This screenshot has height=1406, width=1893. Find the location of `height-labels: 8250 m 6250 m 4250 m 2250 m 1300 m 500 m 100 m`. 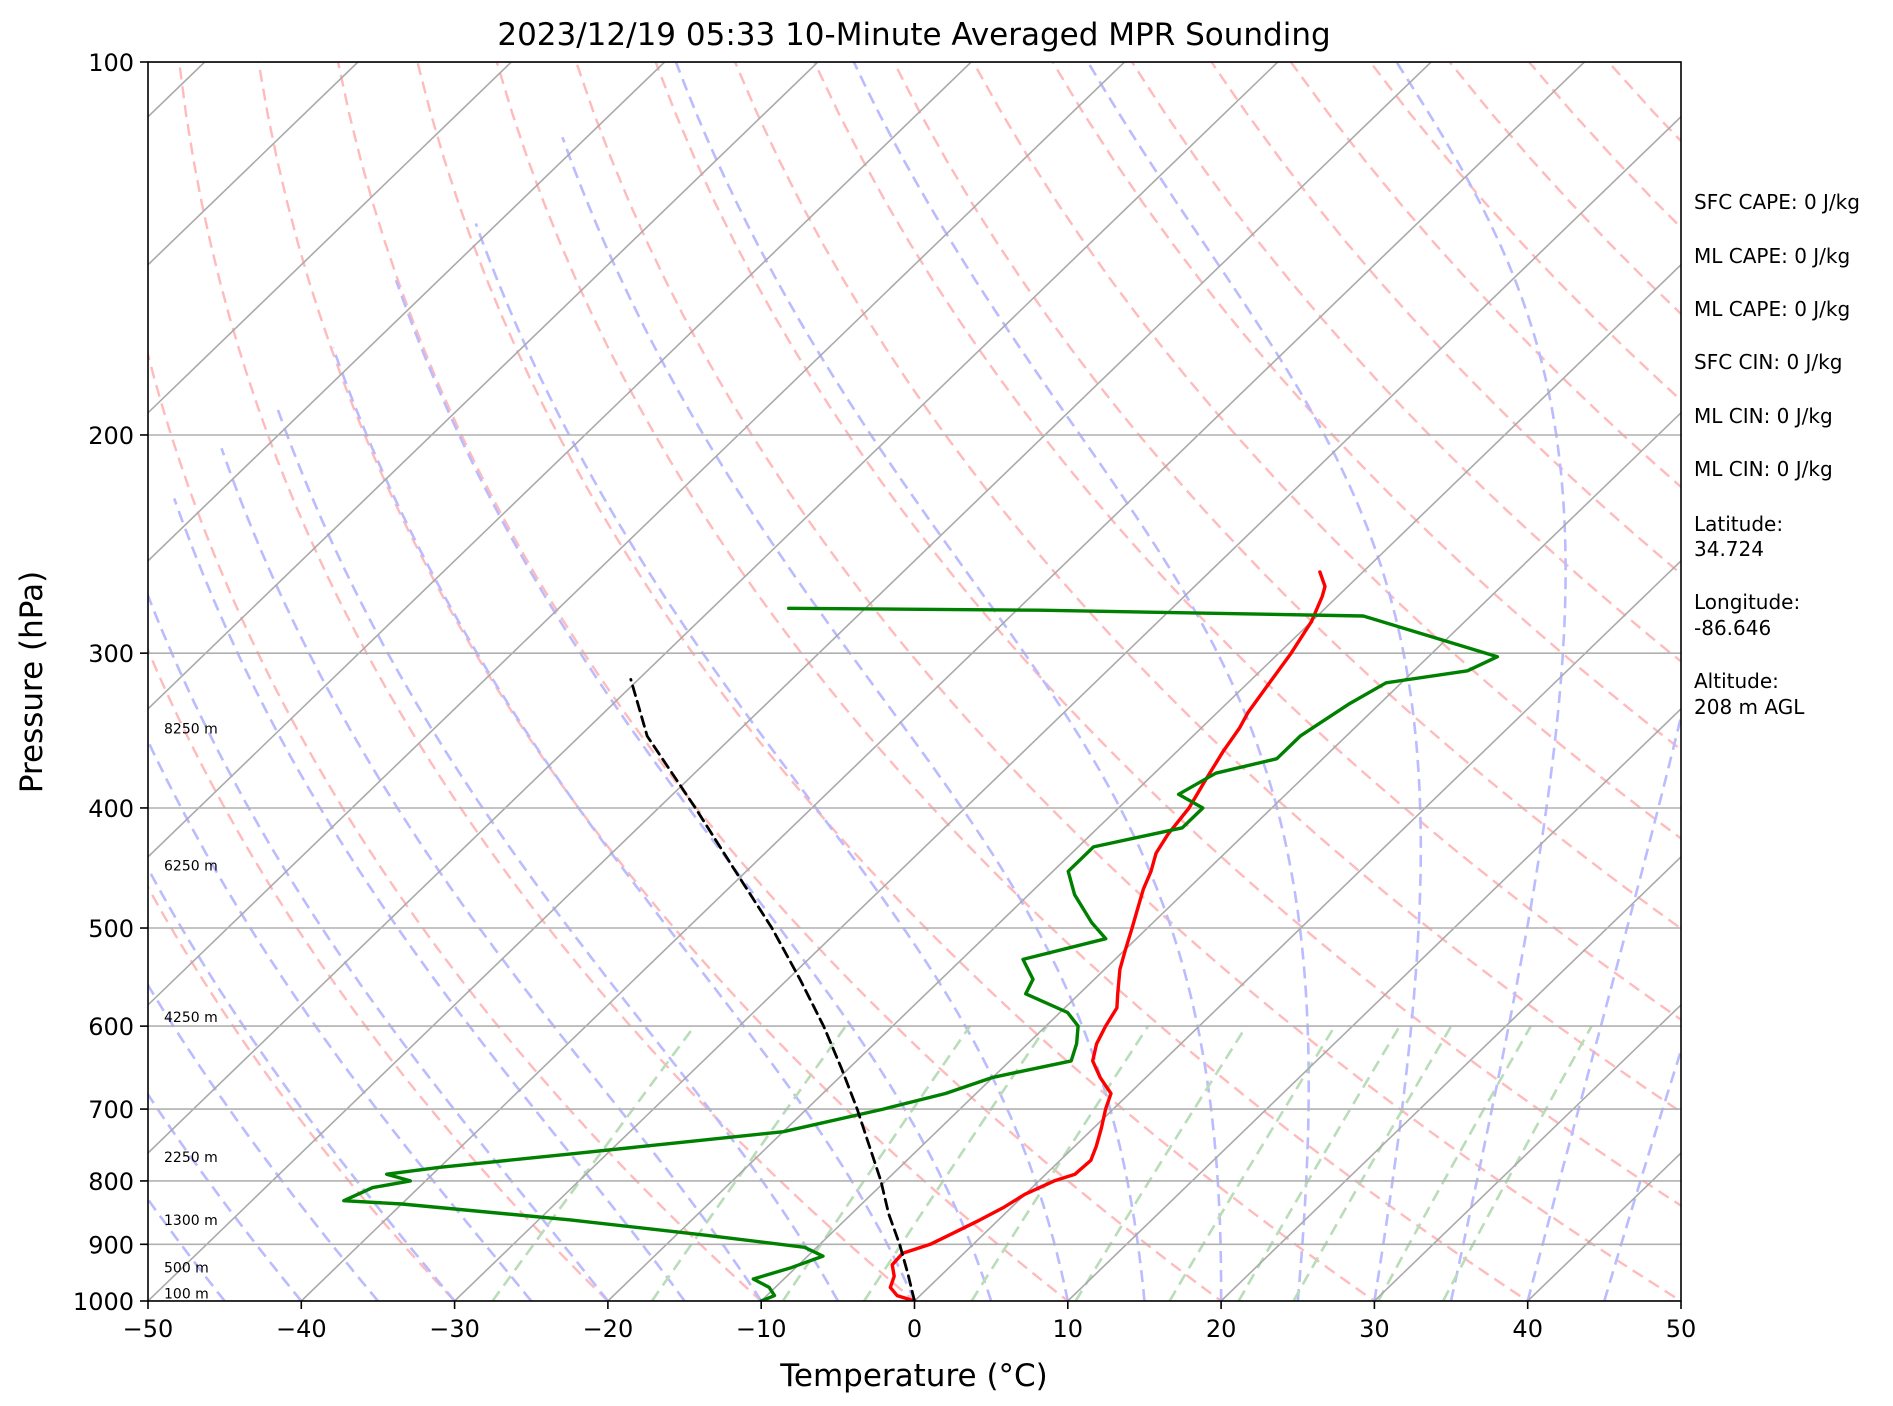

height-labels: 8250 m 6250 m 4250 m 2250 m 1300 m 500 m 100 m is located at coordinates (191, 1011).